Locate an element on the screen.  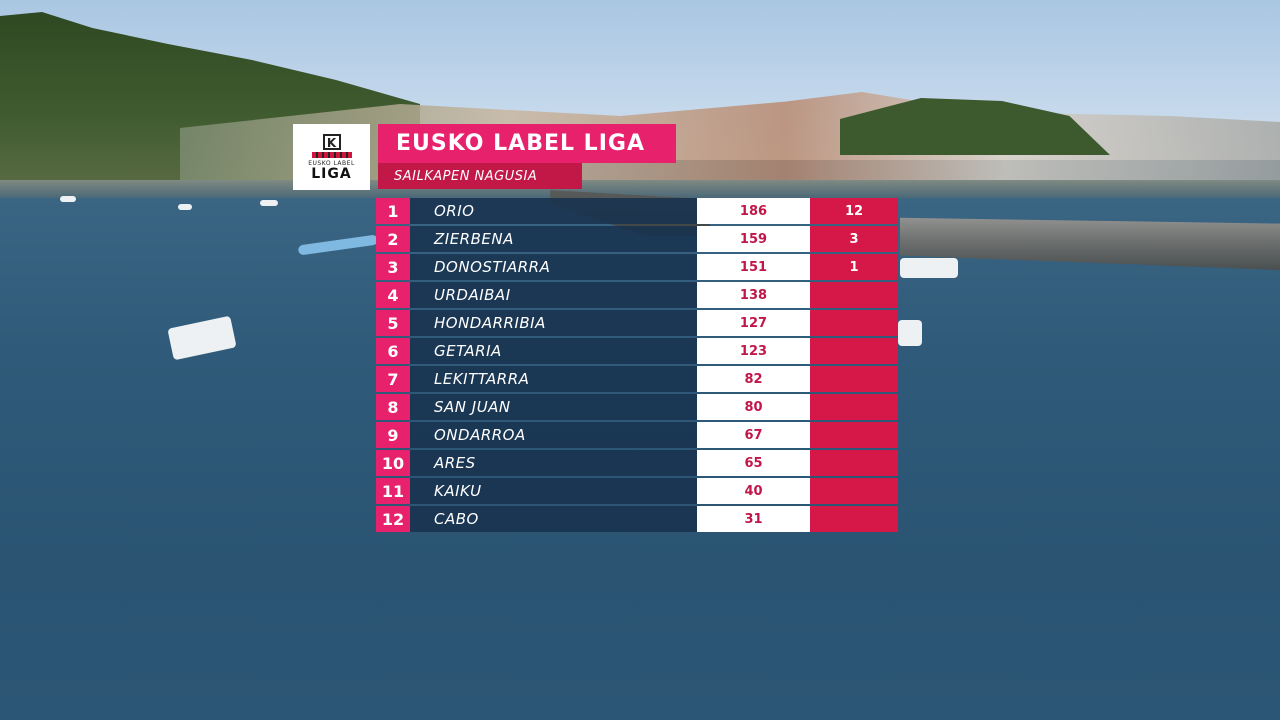
points-cell: 31 is located at coordinates (753, 519).